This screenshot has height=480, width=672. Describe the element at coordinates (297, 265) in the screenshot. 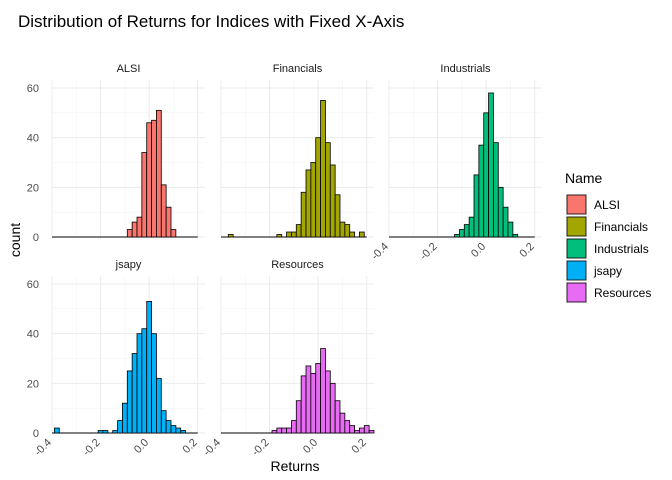

I see `facet-strip-label: Resources` at that location.